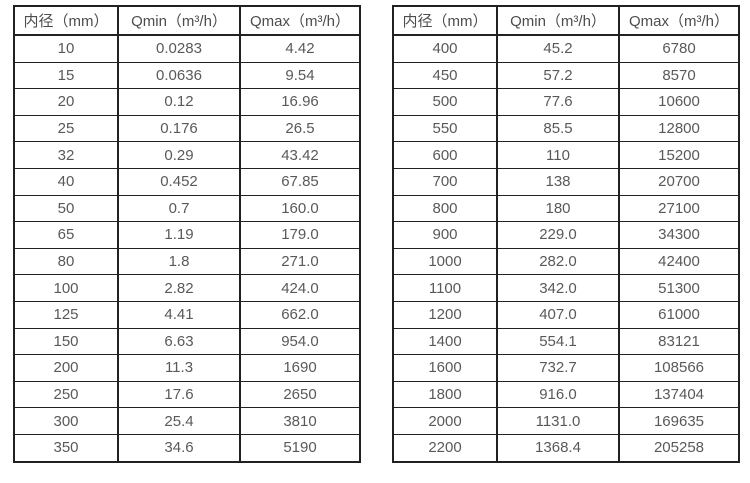 The width and height of the screenshot is (750, 483). What do you see at coordinates (445, 48) in the screenshot?
I see `table-cell: 400` at bounding box center [445, 48].